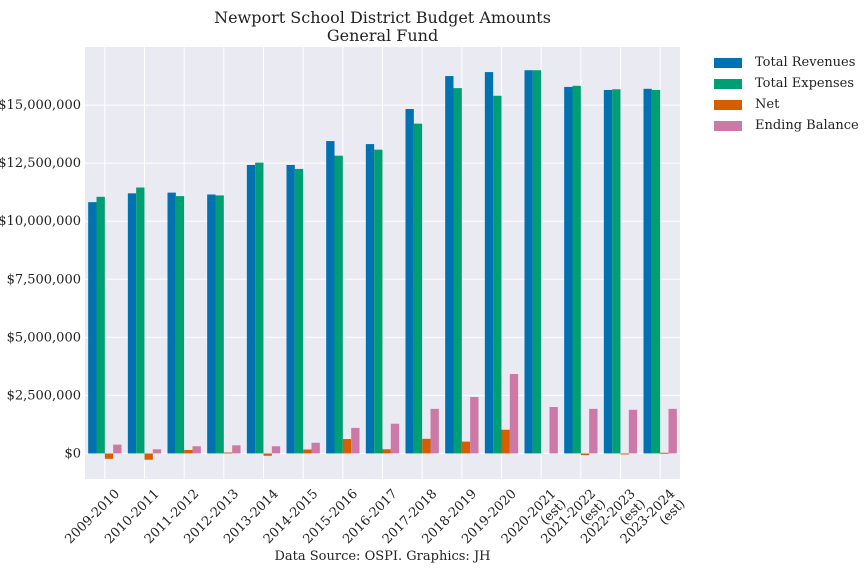 Image resolution: width=864 pixels, height=576 pixels. What do you see at coordinates (40, 105) in the screenshot?
I see `y-tick-label: $15,000,000` at bounding box center [40, 105].